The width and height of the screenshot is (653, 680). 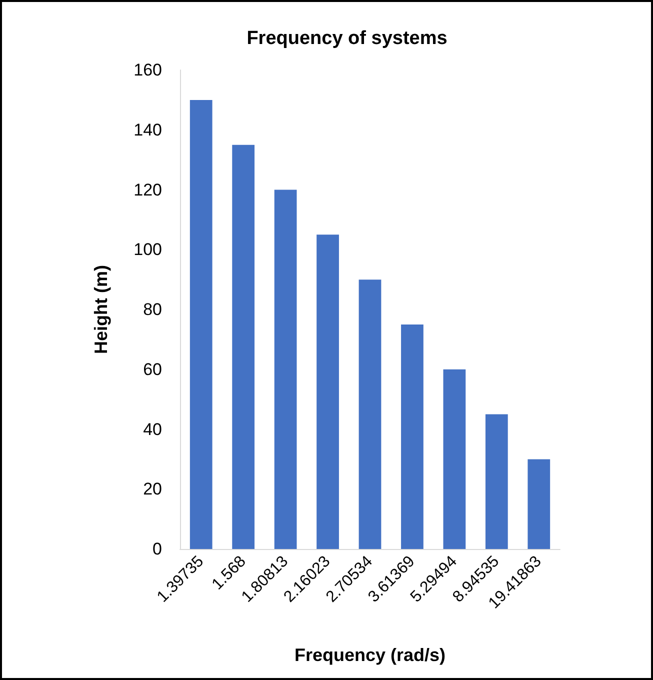 What do you see at coordinates (148, 130) in the screenshot?
I see `y-tick-label: 140` at bounding box center [148, 130].